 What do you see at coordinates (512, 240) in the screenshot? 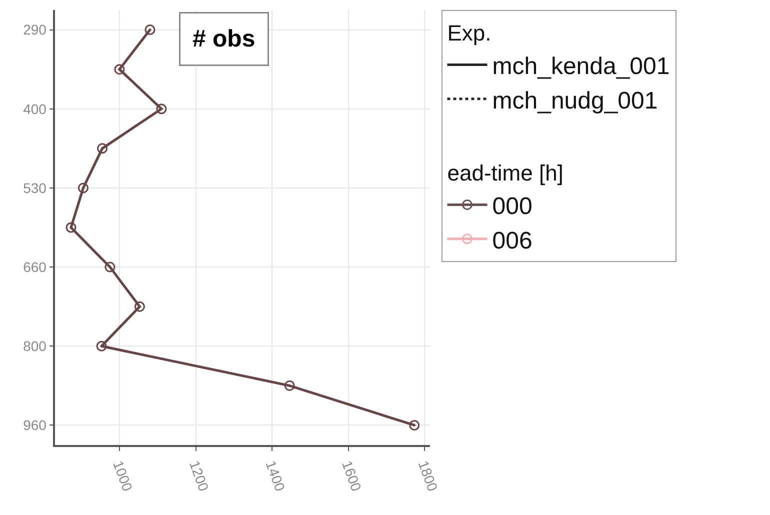
I see `legend-label: 006` at bounding box center [512, 240].